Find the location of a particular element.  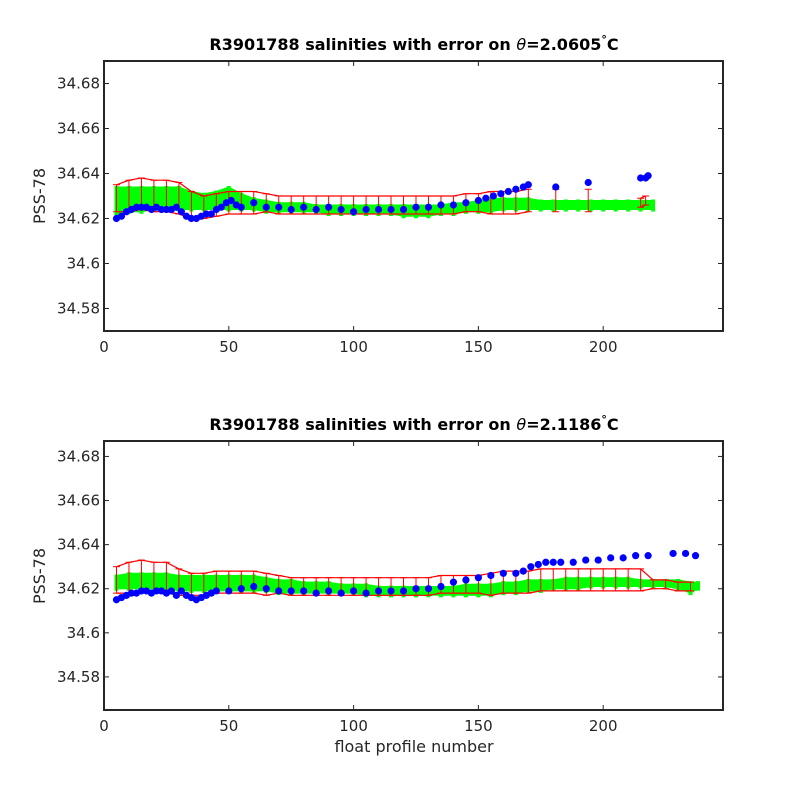

y-tick-label: 34.58 is located at coordinates (78, 309).